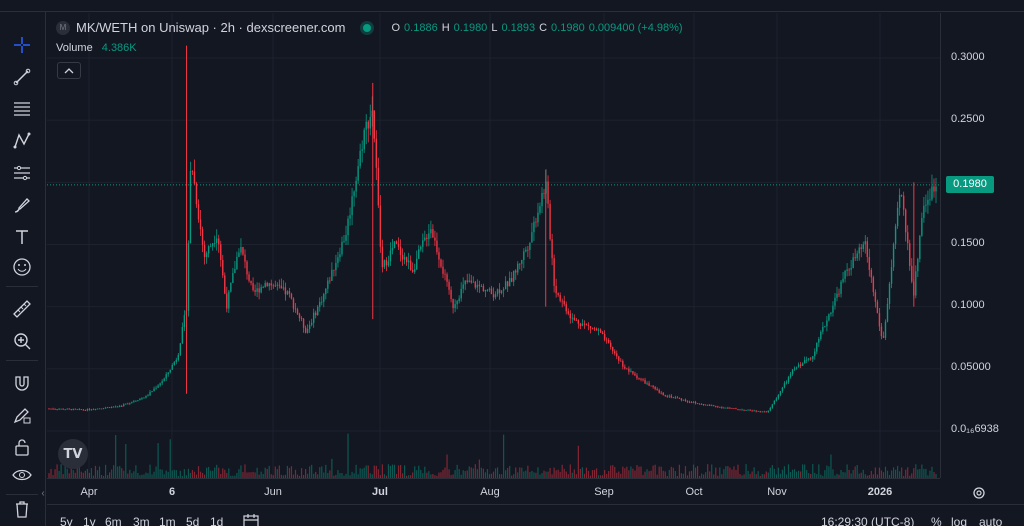 This screenshot has width=1024, height=526. What do you see at coordinates (975, 429) in the screenshot?
I see `price-tick: 0.0₁₆6938` at bounding box center [975, 429].